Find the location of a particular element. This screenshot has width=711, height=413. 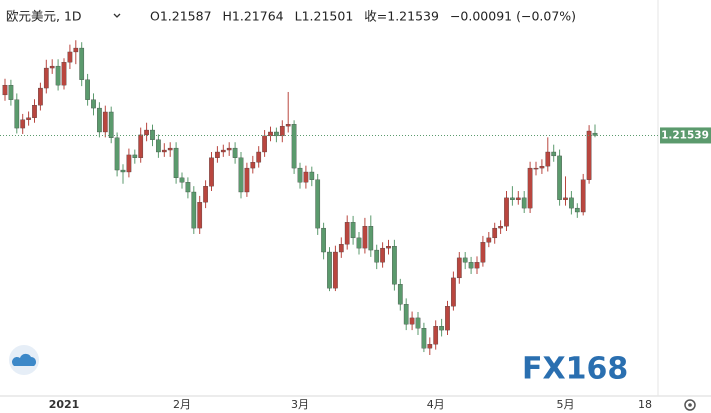

ohlc-label: −0.00091 (−0.07%) is located at coordinates (513, 16).